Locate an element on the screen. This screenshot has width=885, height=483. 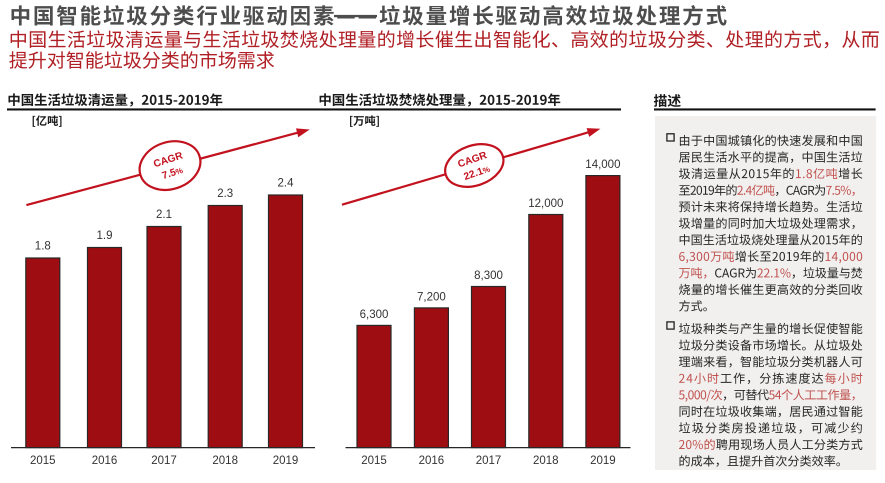
svg-text: 12,000 is located at coordinates (545, 204).